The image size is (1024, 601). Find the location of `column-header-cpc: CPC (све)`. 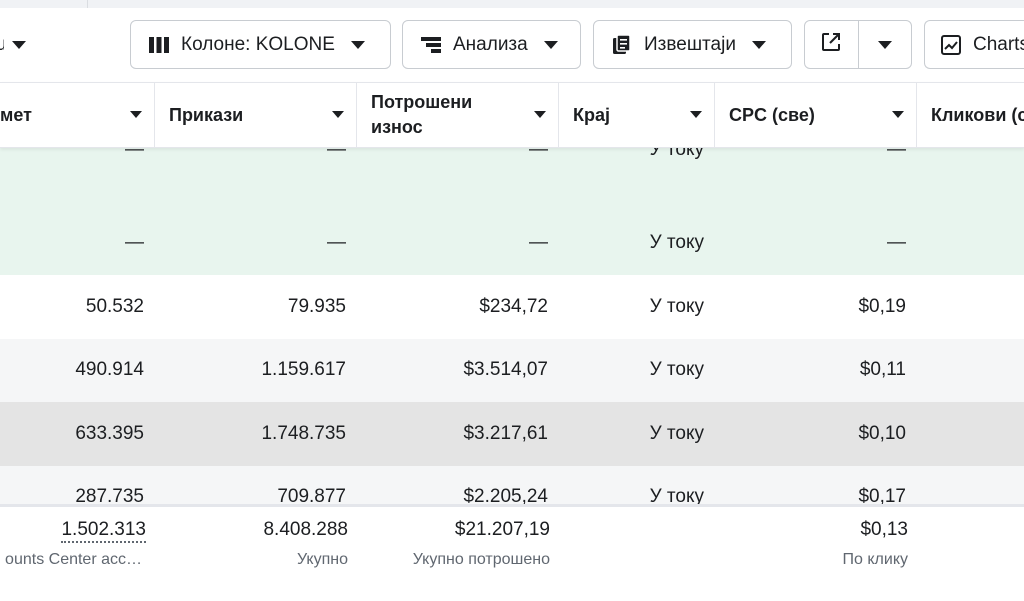

column-header-cpc: CPC (све) is located at coordinates (815, 115).